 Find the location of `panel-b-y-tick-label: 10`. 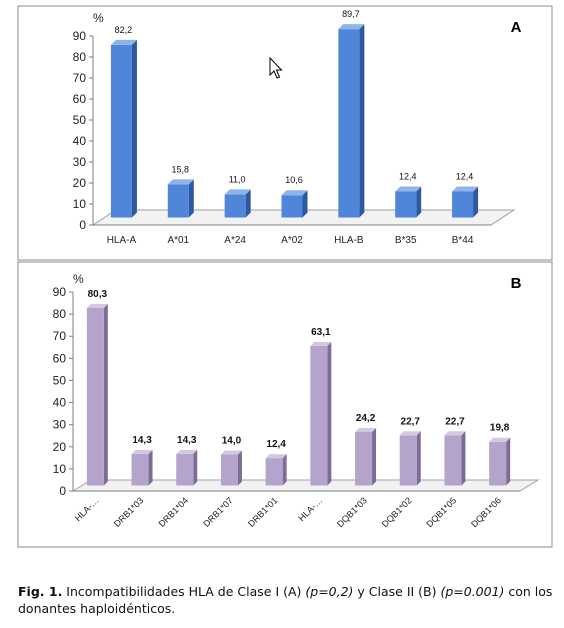

panel-b-y-tick-label: 10 is located at coordinates (60, 469).